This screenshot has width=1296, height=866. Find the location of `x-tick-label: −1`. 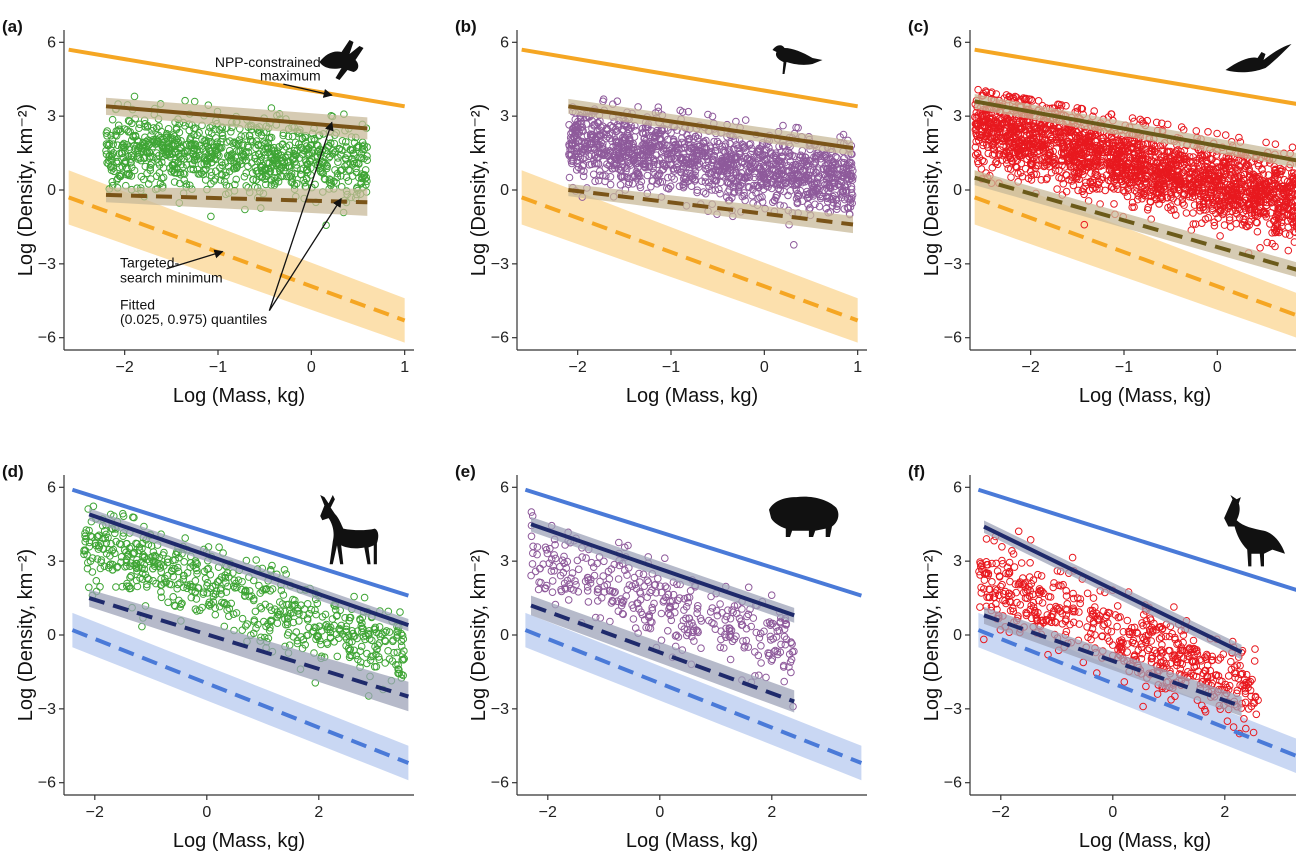

x-tick-label: −1 is located at coordinates (671, 367).